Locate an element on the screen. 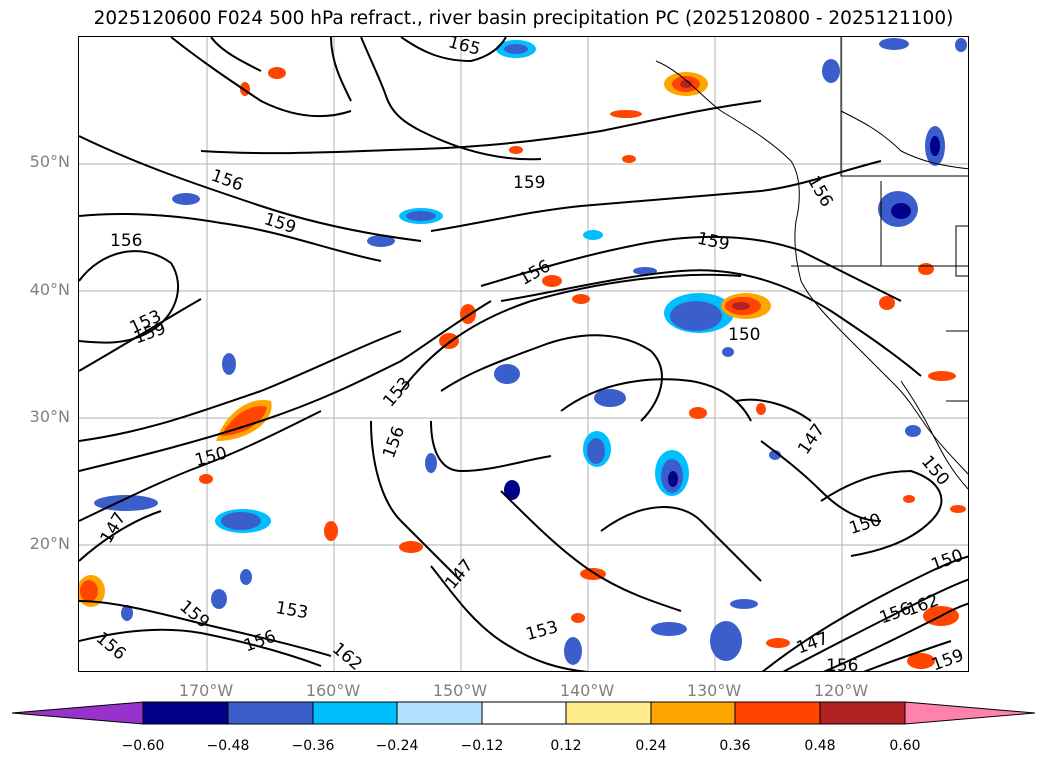 This screenshot has height=765, width=1047. lon-label-130w: 130°W is located at coordinates (714, 690).